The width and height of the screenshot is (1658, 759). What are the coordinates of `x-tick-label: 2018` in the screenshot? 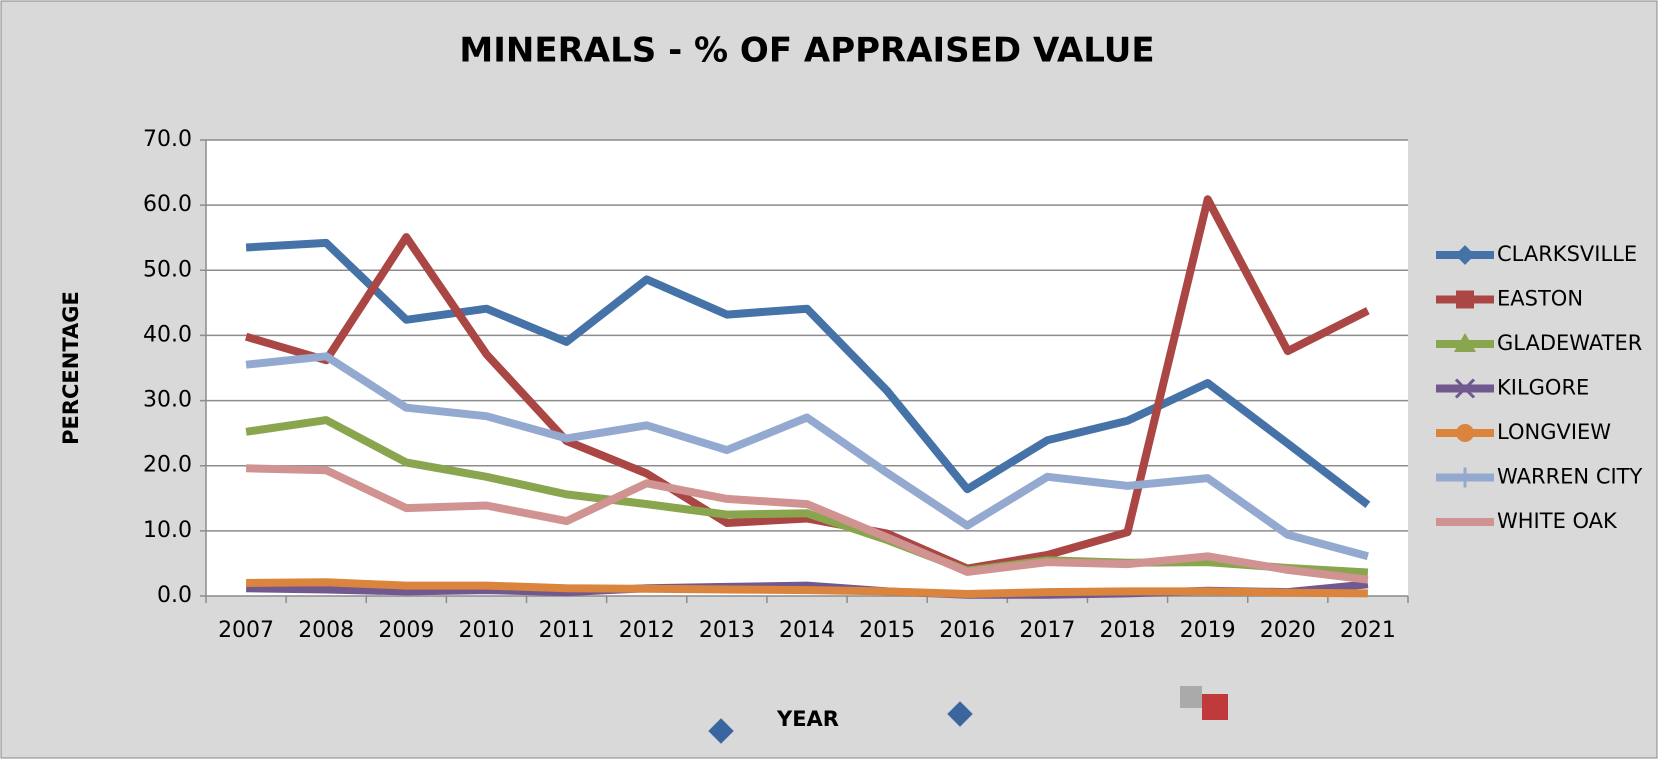 It's located at (1128, 630).